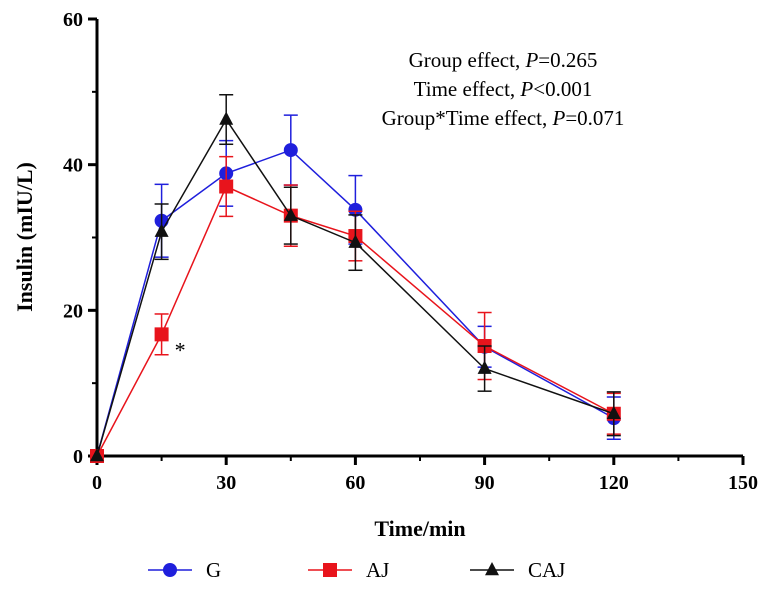 The image size is (776, 591). What do you see at coordinates (24, 237) in the screenshot?
I see `y-axis-title: Insulin (mIU/L)` at bounding box center [24, 237].